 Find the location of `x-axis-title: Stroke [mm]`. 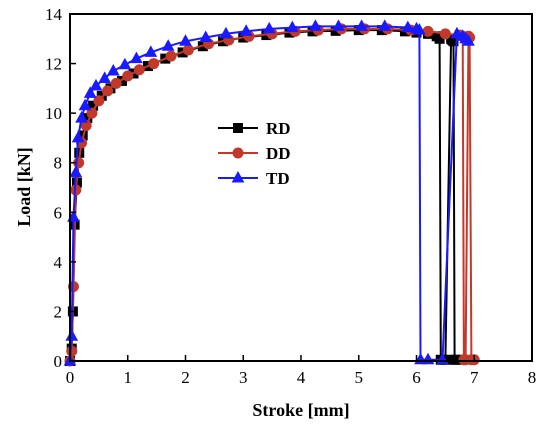

x-axis-title: Stroke [mm] is located at coordinates (300, 410).